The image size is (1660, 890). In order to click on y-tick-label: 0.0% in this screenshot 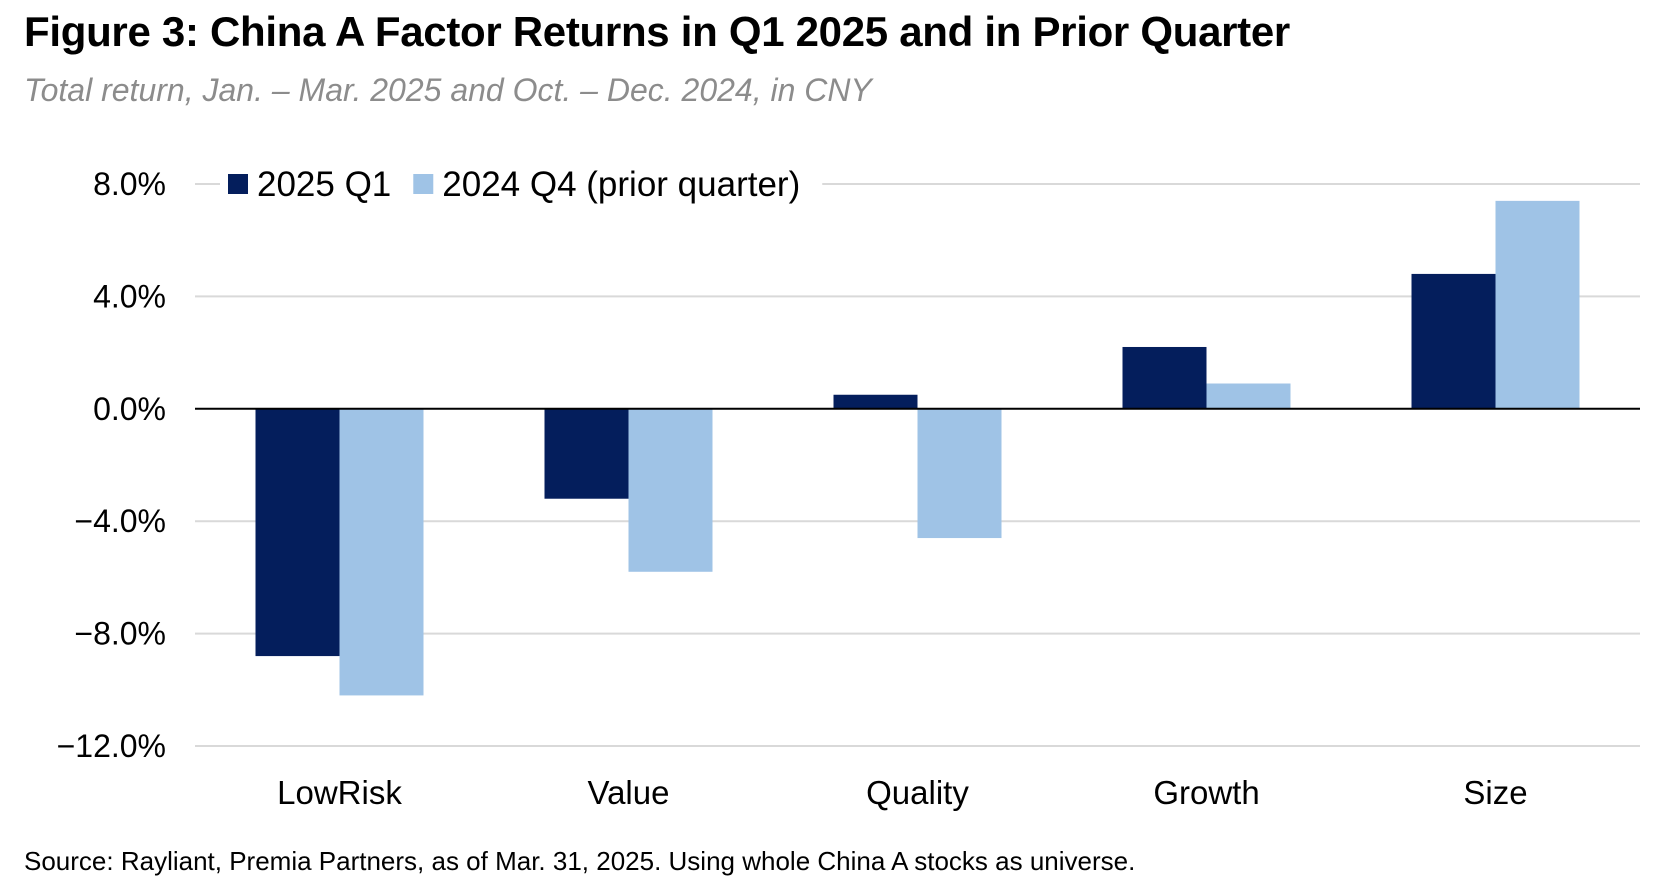, I will do `click(129, 409)`.